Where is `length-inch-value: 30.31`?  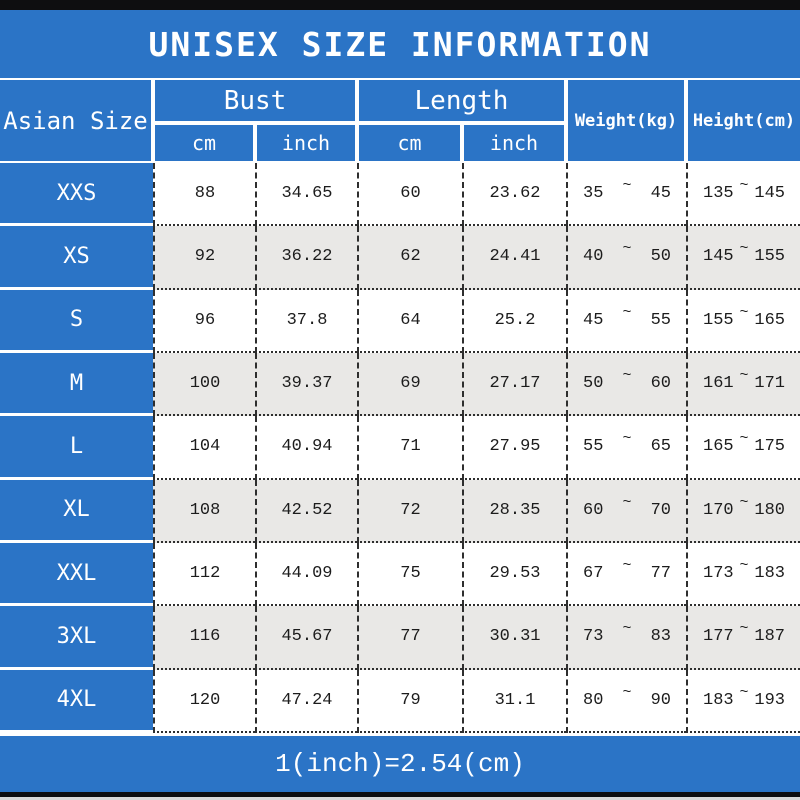 length-inch-value: 30.31 is located at coordinates (514, 638).